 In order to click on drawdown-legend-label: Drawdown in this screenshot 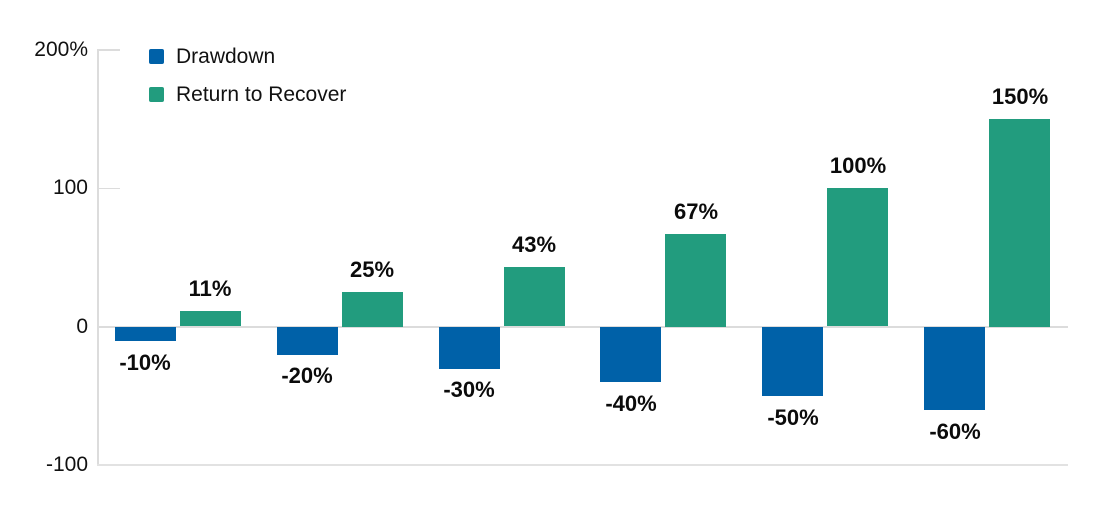, I will do `click(226, 56)`.